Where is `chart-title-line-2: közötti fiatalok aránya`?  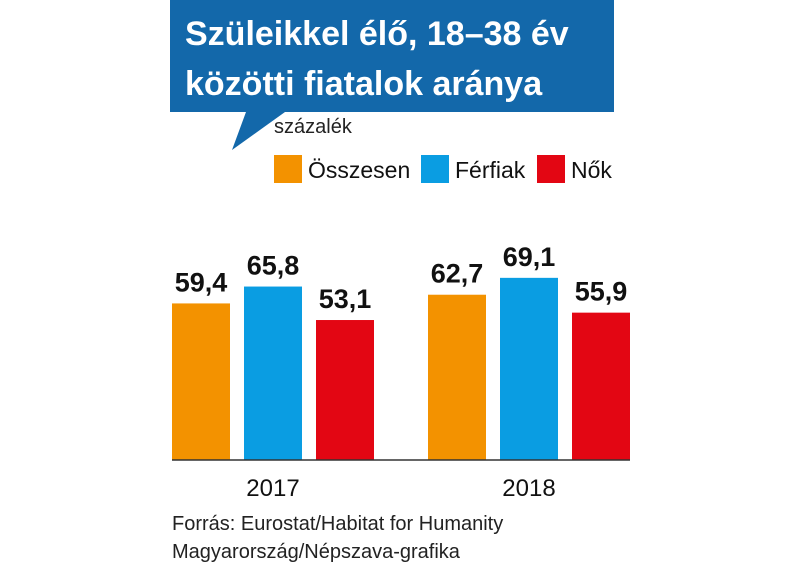 chart-title-line-2: közötti fiatalok aránya is located at coordinates (364, 84).